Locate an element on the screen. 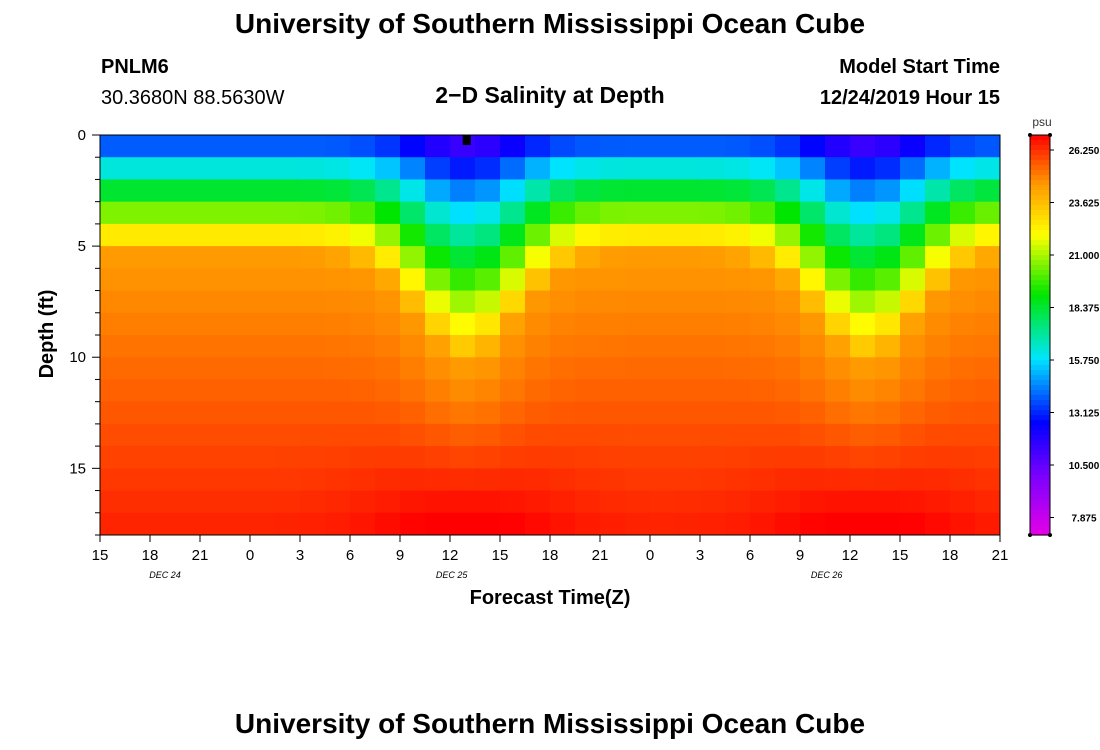 The height and width of the screenshot is (750, 1100). colorbar-tick-label: 15.750 is located at coordinates (1084, 361).